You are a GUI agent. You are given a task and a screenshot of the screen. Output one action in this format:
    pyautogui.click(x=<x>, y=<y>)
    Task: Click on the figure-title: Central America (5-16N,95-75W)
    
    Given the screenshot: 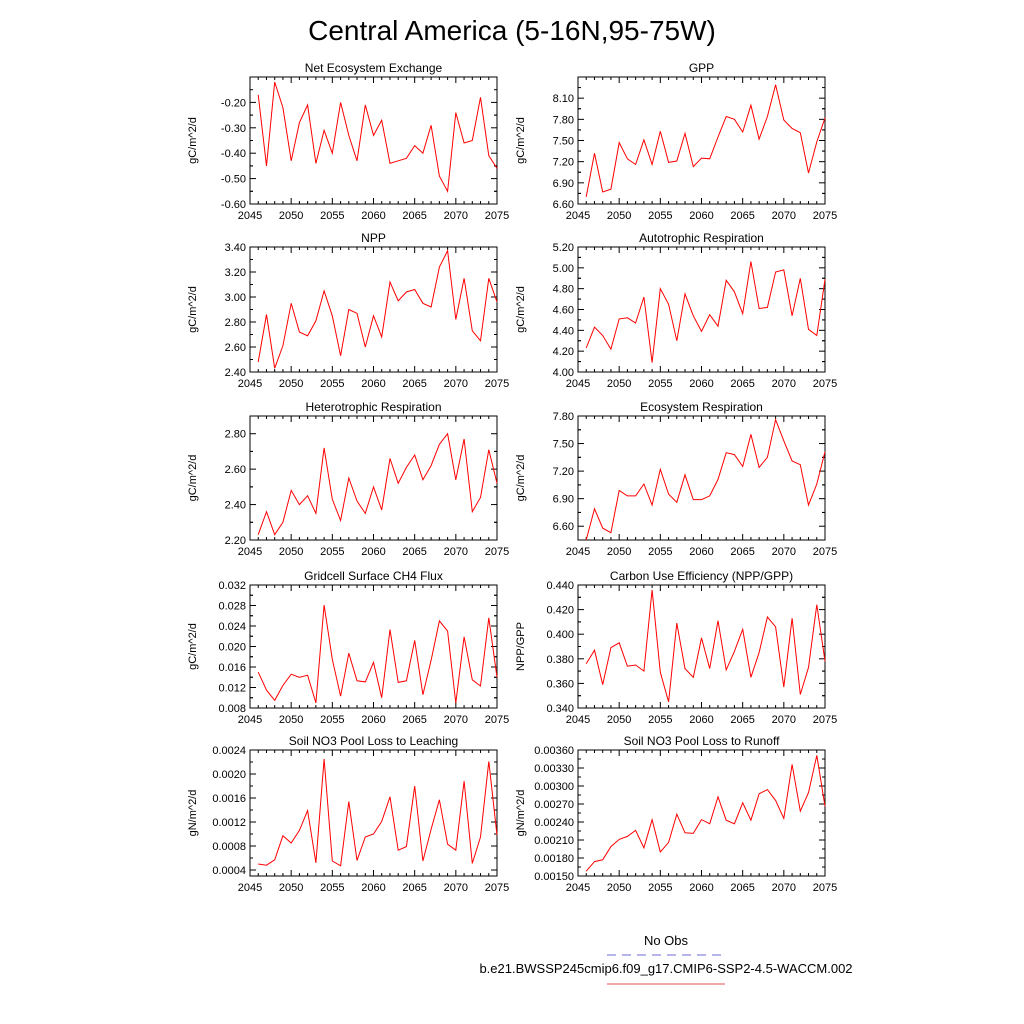 What is the action you would take?
    pyautogui.click(x=512, y=30)
    